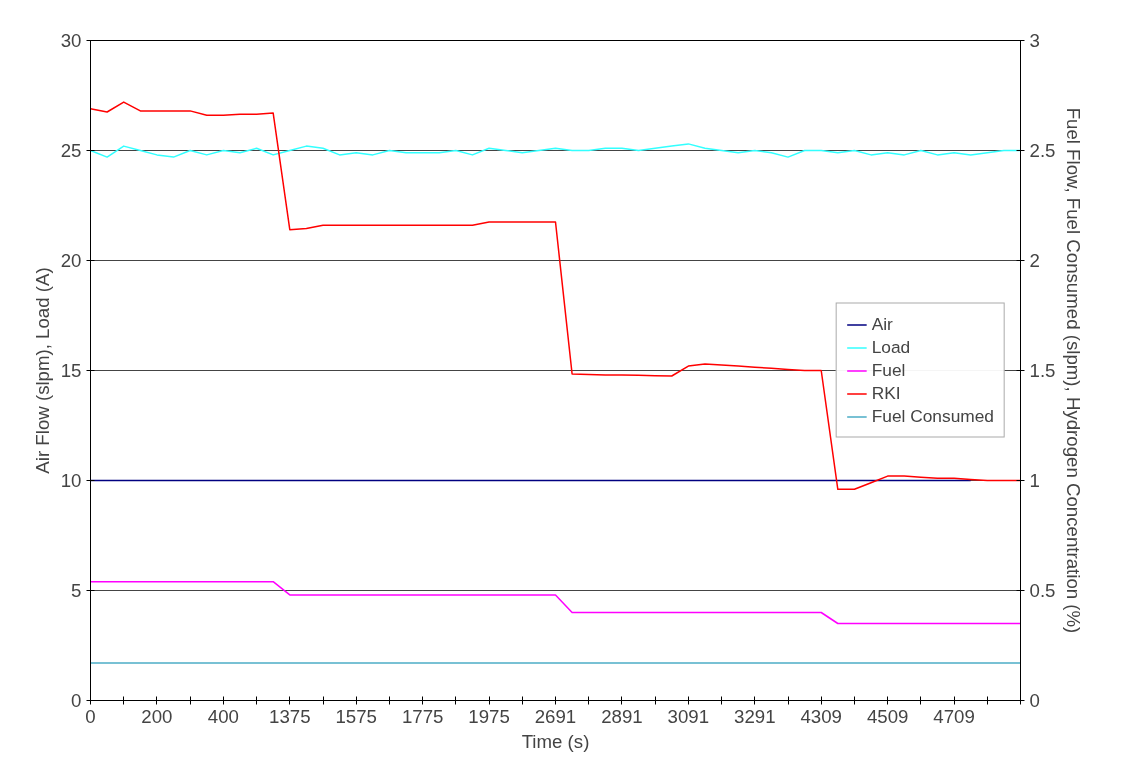 Image resolution: width=1143 pixels, height=763 pixels. What do you see at coordinates (223, 716) in the screenshot?
I see `x-tick-label: 400` at bounding box center [223, 716].